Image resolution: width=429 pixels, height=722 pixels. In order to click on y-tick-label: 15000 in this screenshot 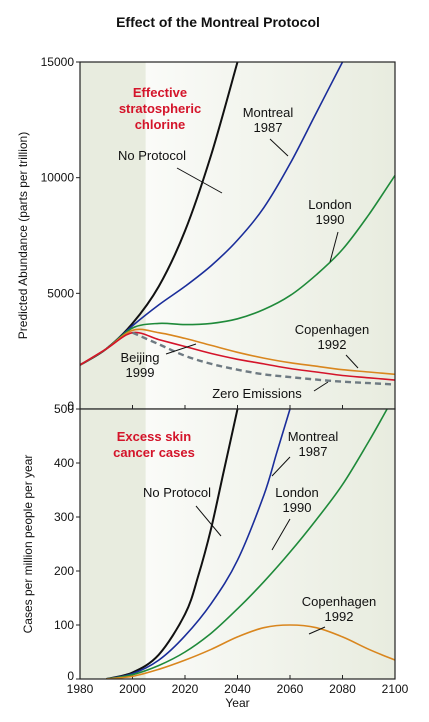, I will do `click(58, 62)`.